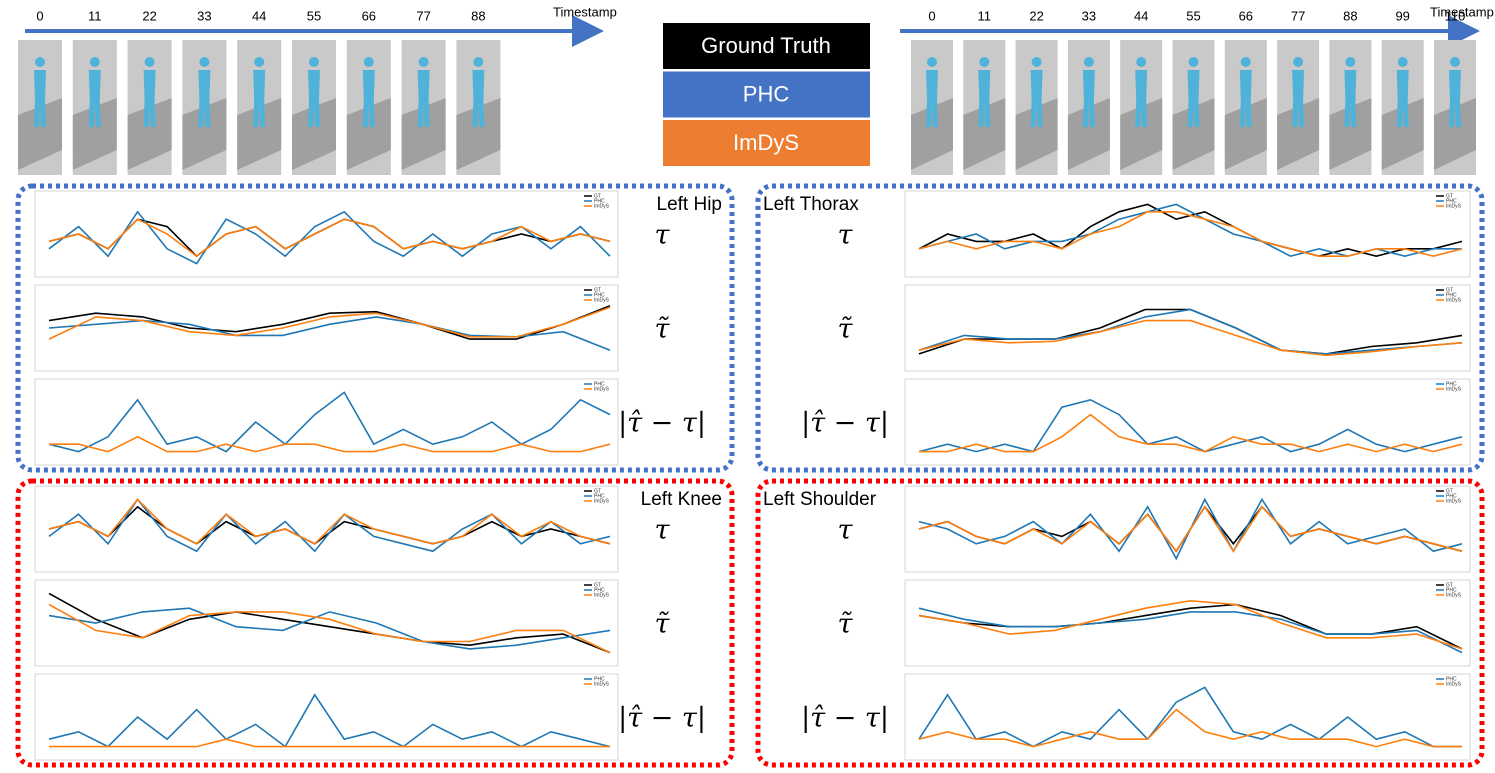 Image resolution: width=1495 pixels, height=773 pixels. I want to click on timestamp-label: 66, so click(369, 15).